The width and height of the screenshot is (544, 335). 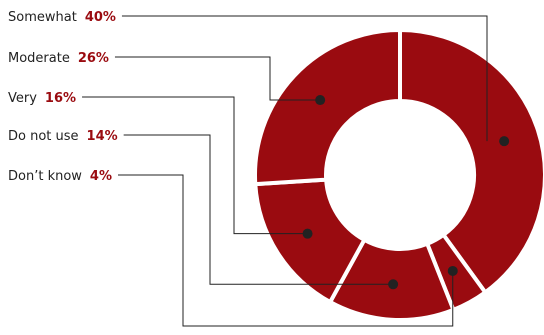 I want to click on label-very-value: 16%, so click(x=60, y=98).